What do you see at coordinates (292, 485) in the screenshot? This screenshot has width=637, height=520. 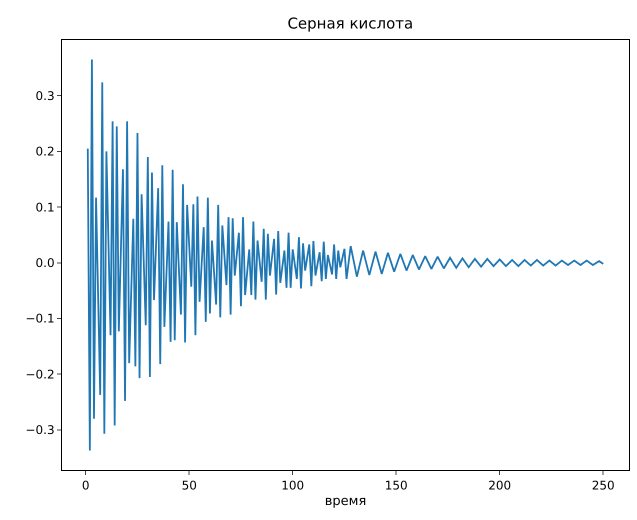 I see `x-tick-label: 100` at bounding box center [292, 485].